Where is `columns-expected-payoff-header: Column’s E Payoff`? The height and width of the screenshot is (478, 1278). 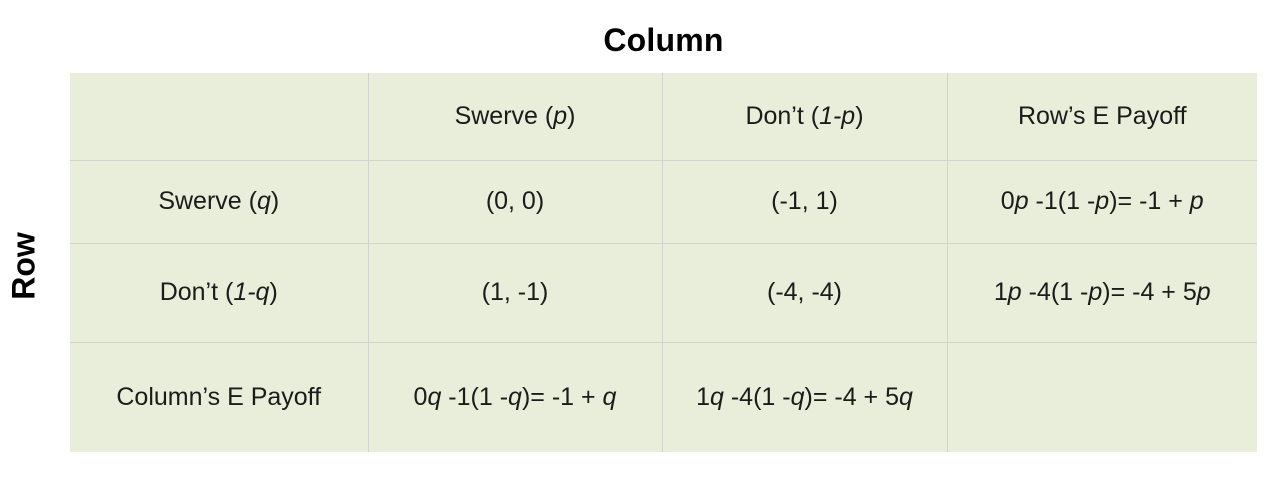 columns-expected-payoff-header: Column’s E Payoff is located at coordinates (219, 396).